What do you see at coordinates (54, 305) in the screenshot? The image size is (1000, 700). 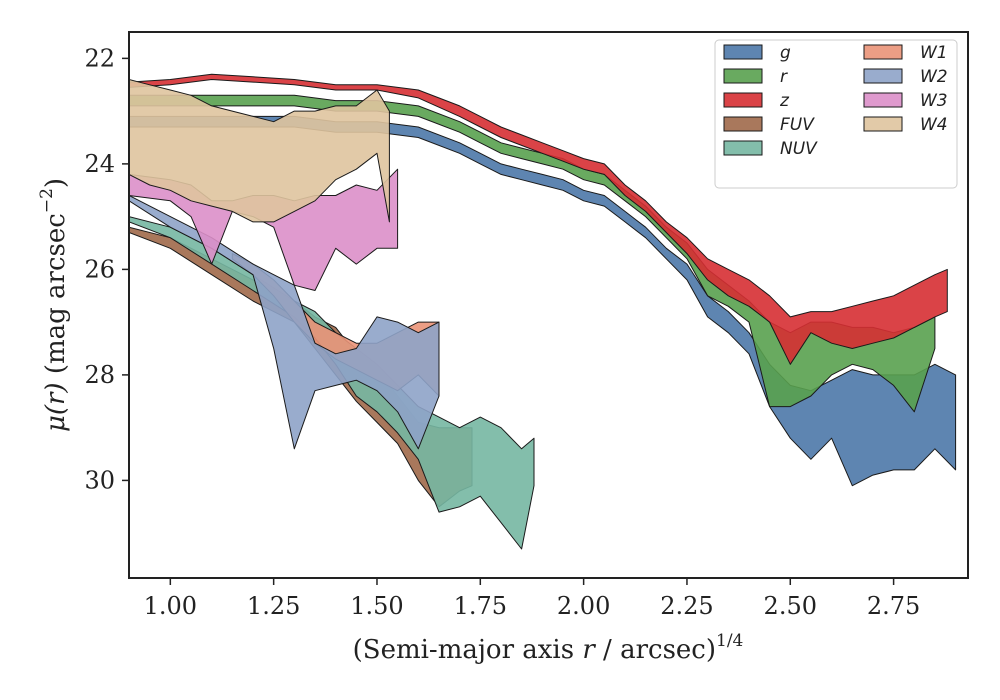 I see `y-axis-label: μ(r) (mag arcsec−2)` at bounding box center [54, 305].